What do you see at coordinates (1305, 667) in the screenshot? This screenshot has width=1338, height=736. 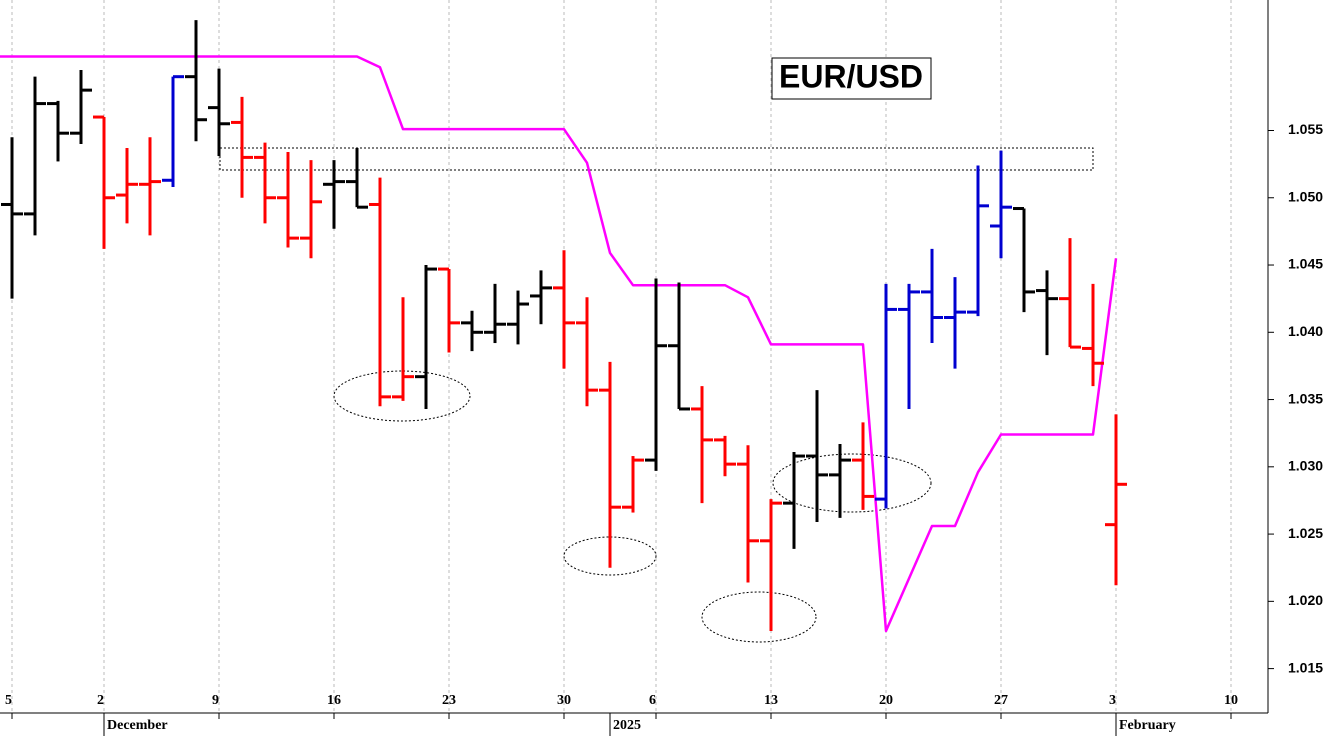 I see `y-tick-label: 1.015` at bounding box center [1305, 667].